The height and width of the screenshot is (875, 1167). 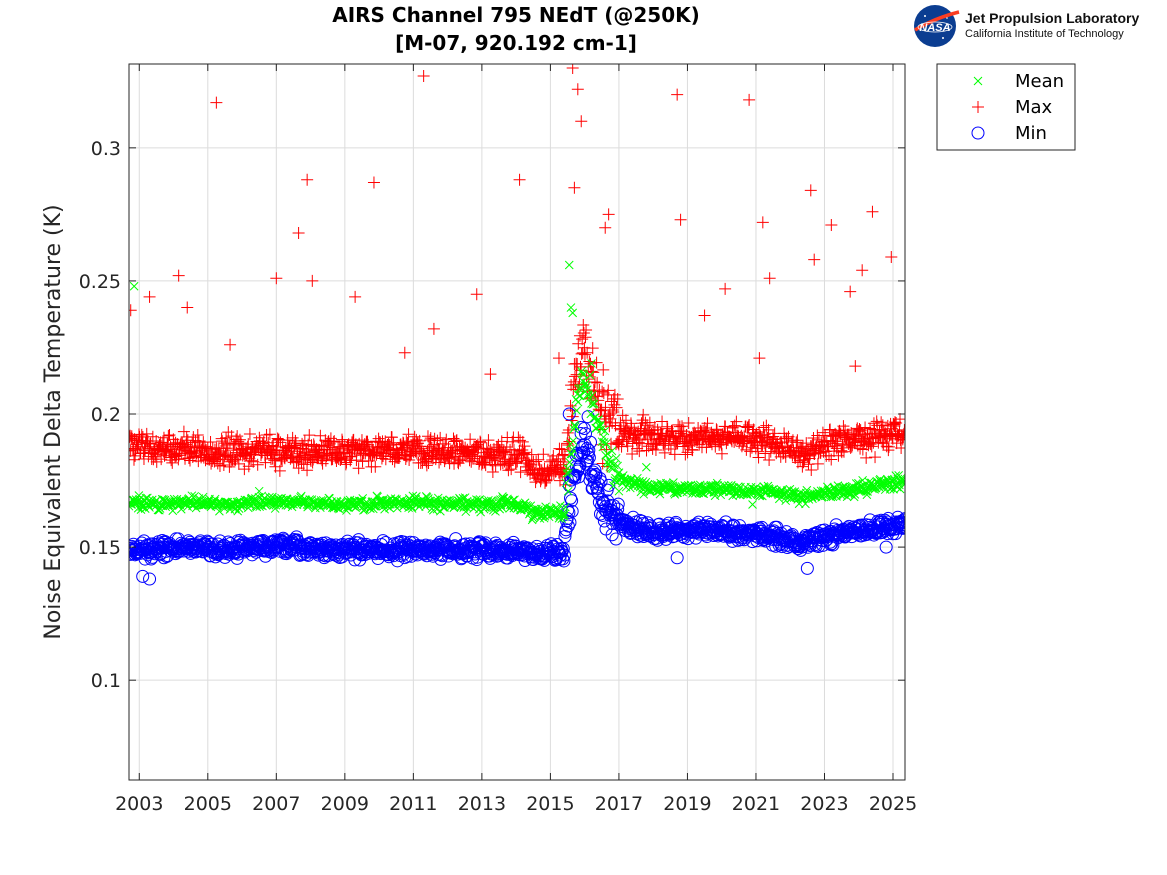 What do you see at coordinates (1039, 81) in the screenshot?
I see `legend-label-mean: Mean` at bounding box center [1039, 81].